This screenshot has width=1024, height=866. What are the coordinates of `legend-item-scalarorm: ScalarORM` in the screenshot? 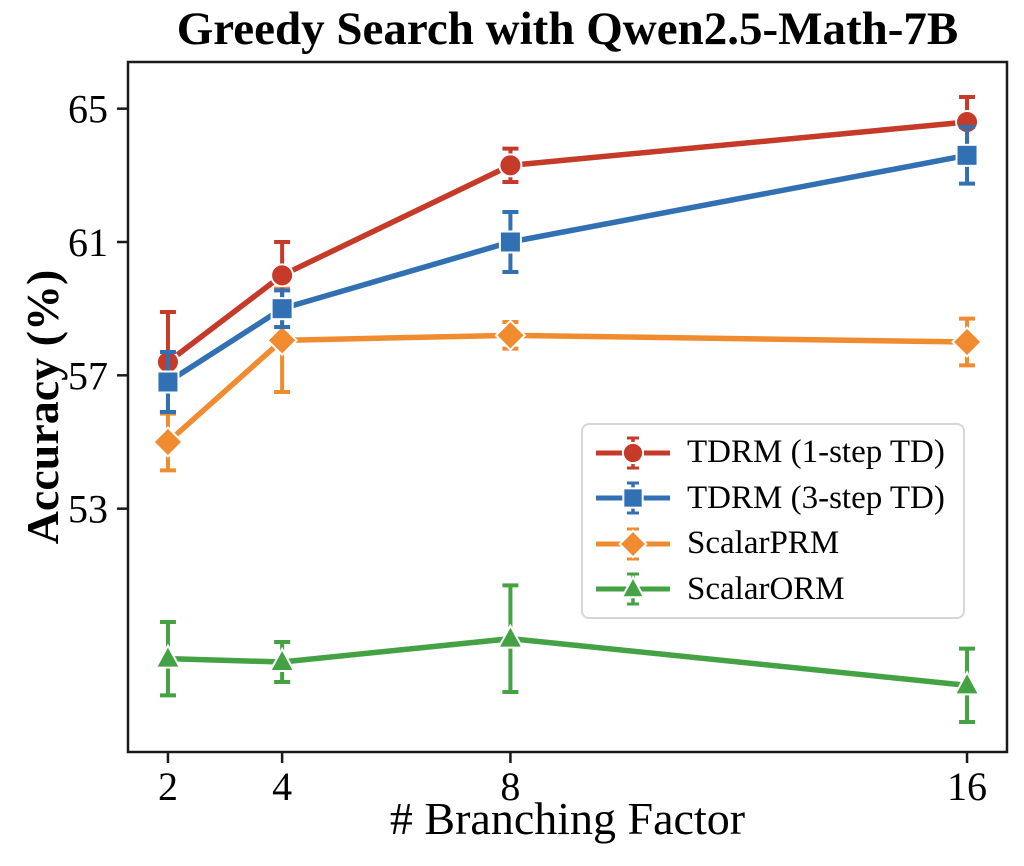 It's located at (775, 589).